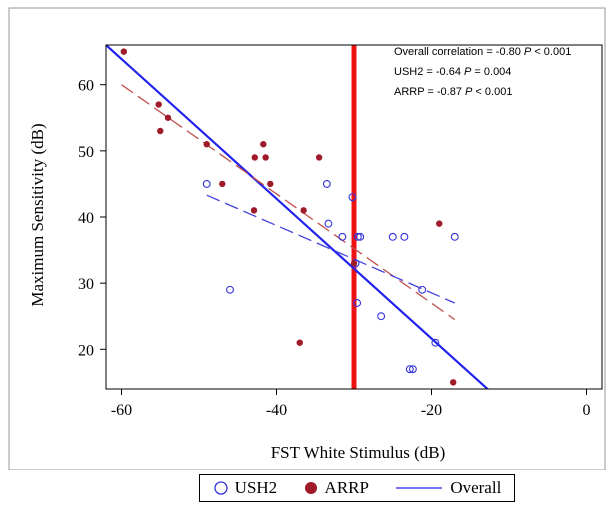  I want to click on legend-item-overall: Overall, so click(447, 488).